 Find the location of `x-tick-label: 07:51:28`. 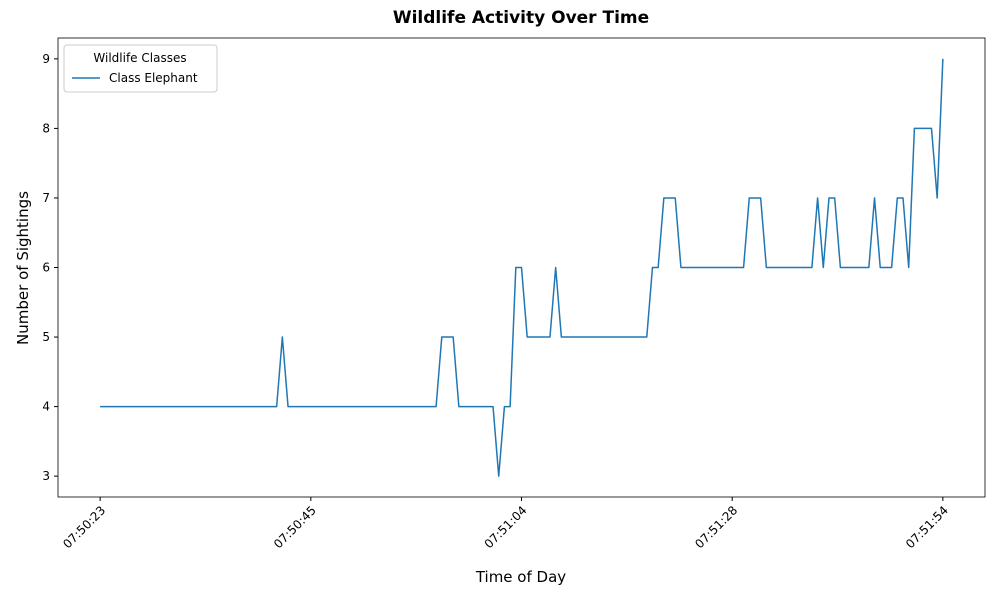

x-tick-label: 07:51:28 is located at coordinates (716, 527).